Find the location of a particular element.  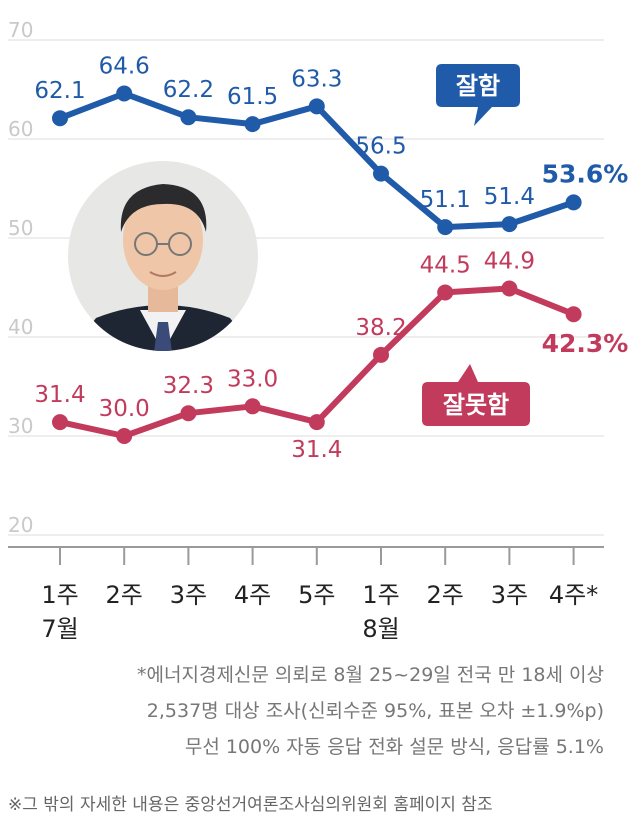

data-label: 62.1 is located at coordinates (59, 91).